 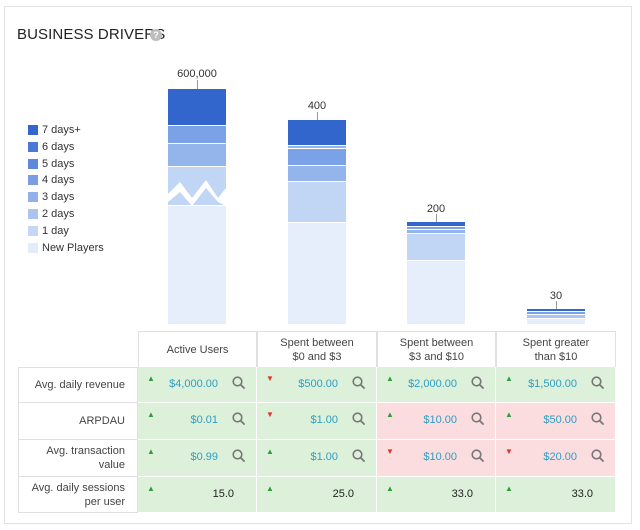 What do you see at coordinates (556, 342) in the screenshot?
I see `column-header-line: Spent greater` at bounding box center [556, 342].